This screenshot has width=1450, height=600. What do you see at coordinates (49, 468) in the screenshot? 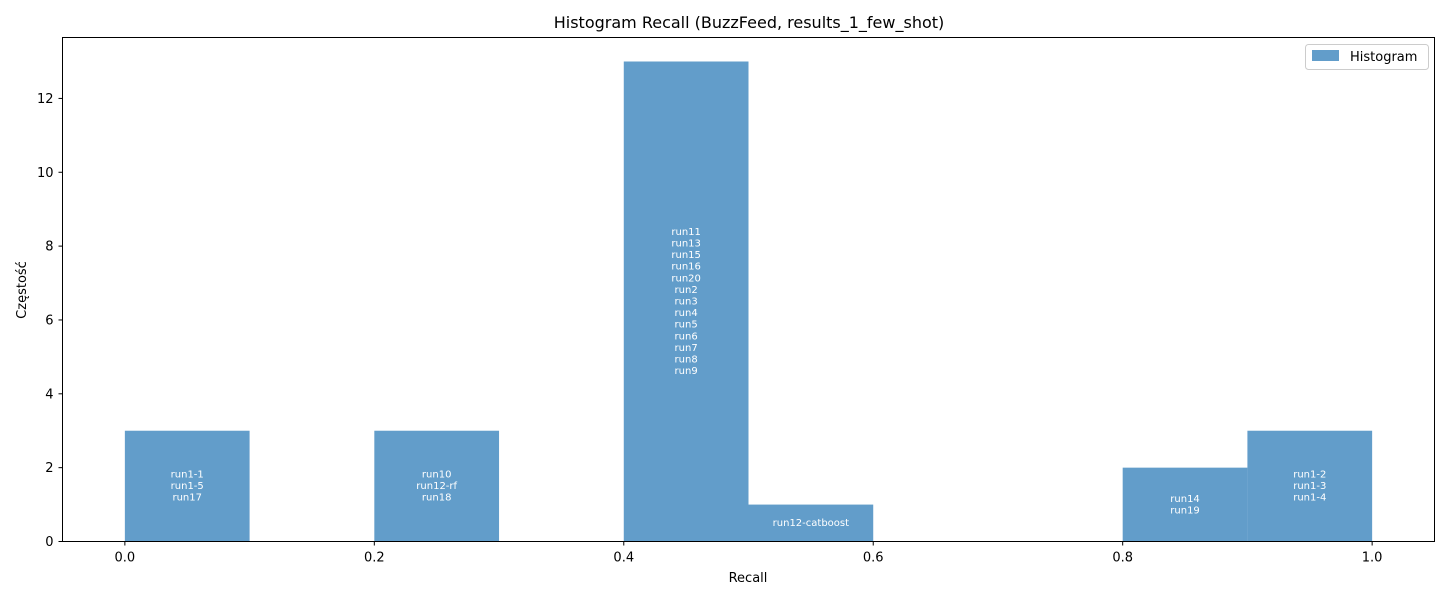
I see `y-tick-label: 2` at bounding box center [49, 468].